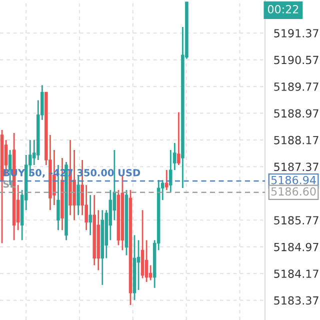 The image size is (320, 320). I want to click on y-tick-label: 5190.57, so click(296, 60).